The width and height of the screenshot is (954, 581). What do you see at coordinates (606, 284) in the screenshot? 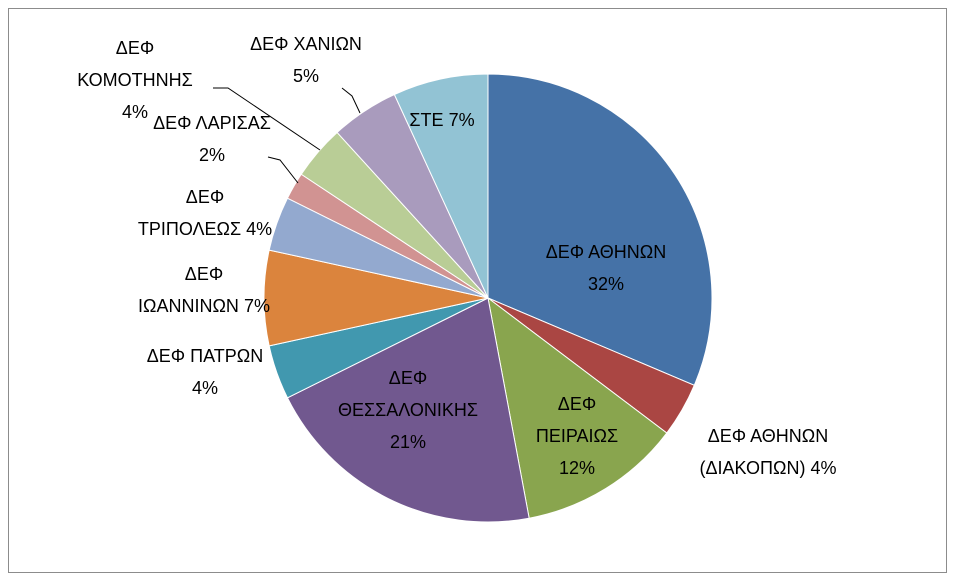
I see `value-label: 32%` at bounding box center [606, 284].